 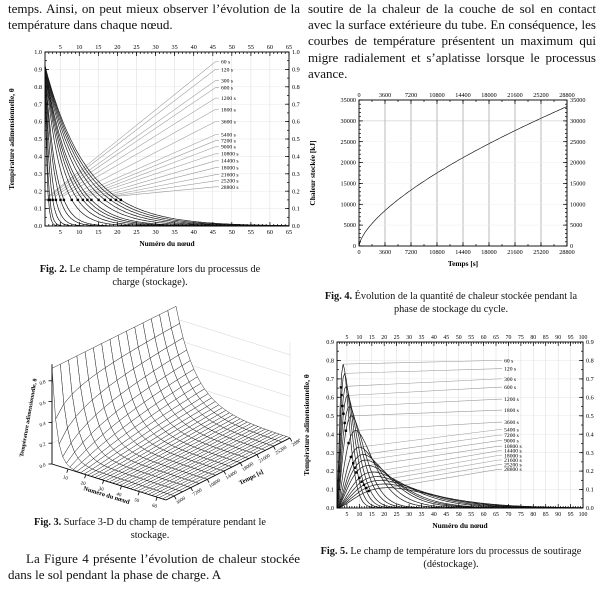 What do you see at coordinates (296, 87) in the screenshot?
I see `svg-text: 0.8` at bounding box center [296, 87].